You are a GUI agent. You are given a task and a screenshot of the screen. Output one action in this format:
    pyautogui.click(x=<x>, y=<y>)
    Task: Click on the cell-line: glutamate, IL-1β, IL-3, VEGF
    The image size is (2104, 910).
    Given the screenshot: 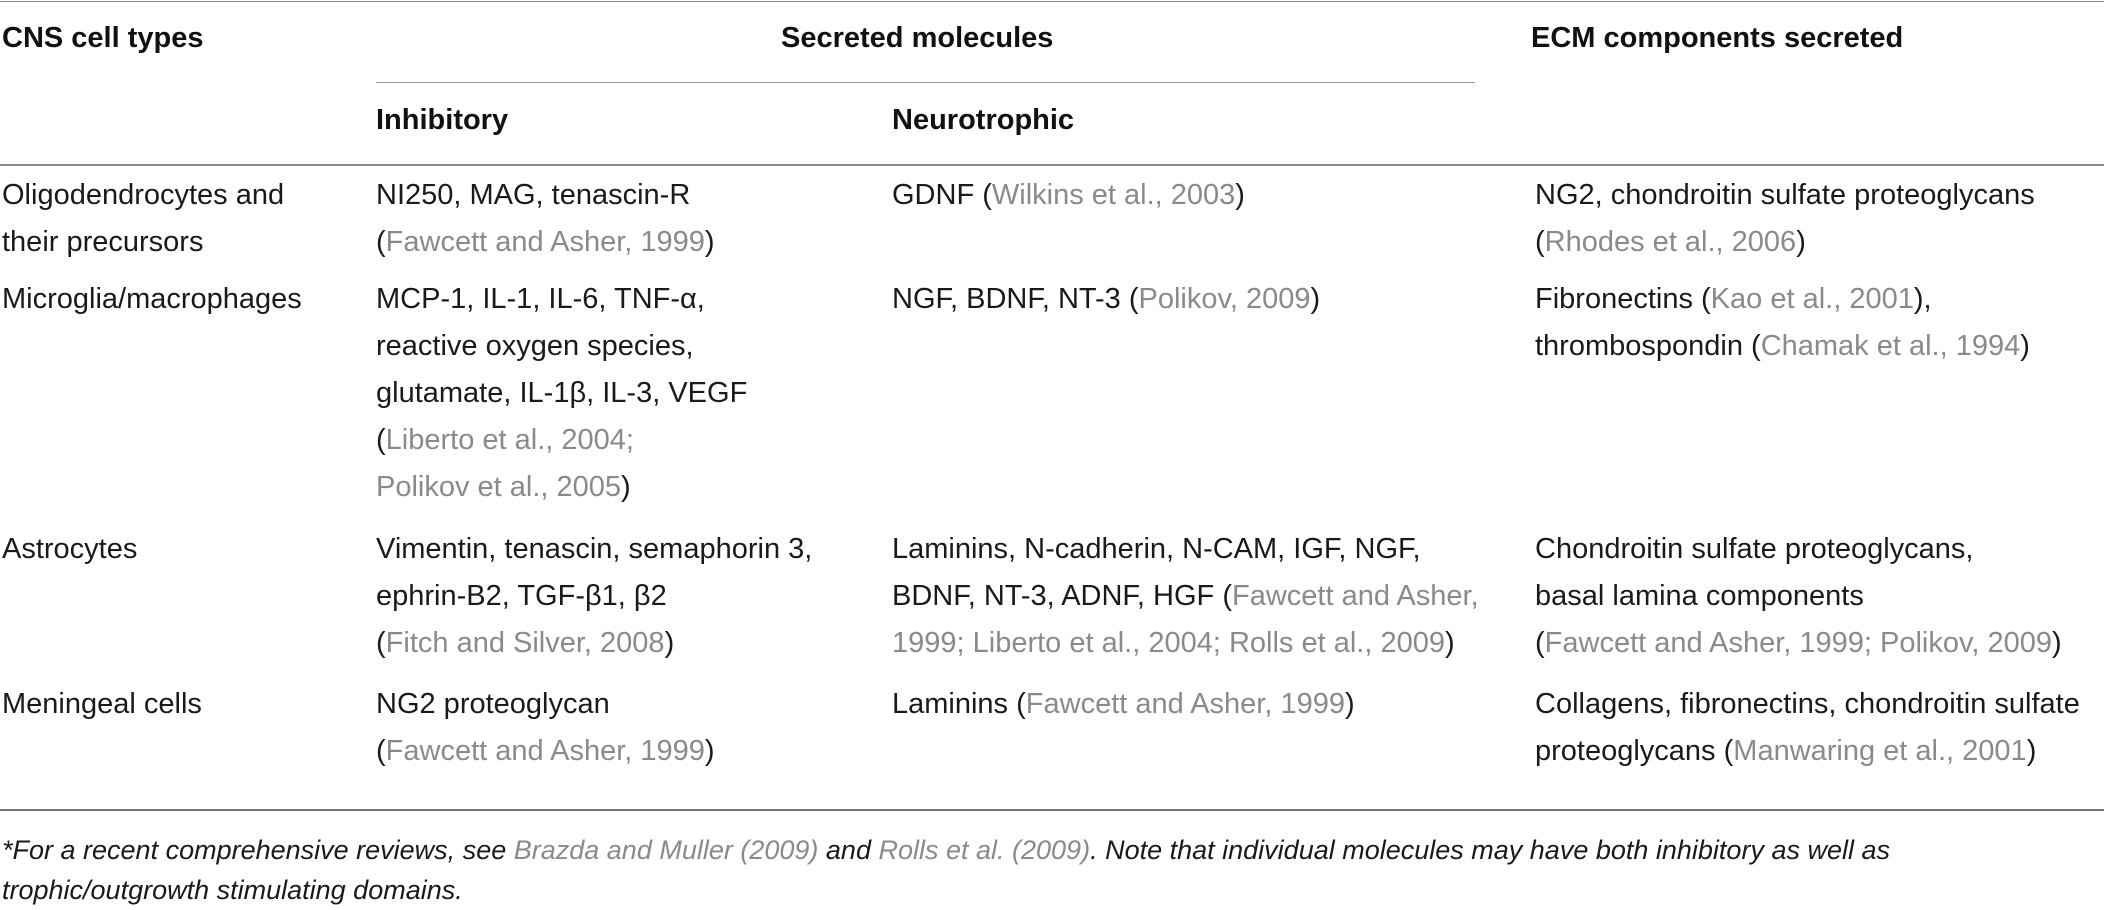 What is the action you would take?
    pyautogui.click(x=561, y=393)
    